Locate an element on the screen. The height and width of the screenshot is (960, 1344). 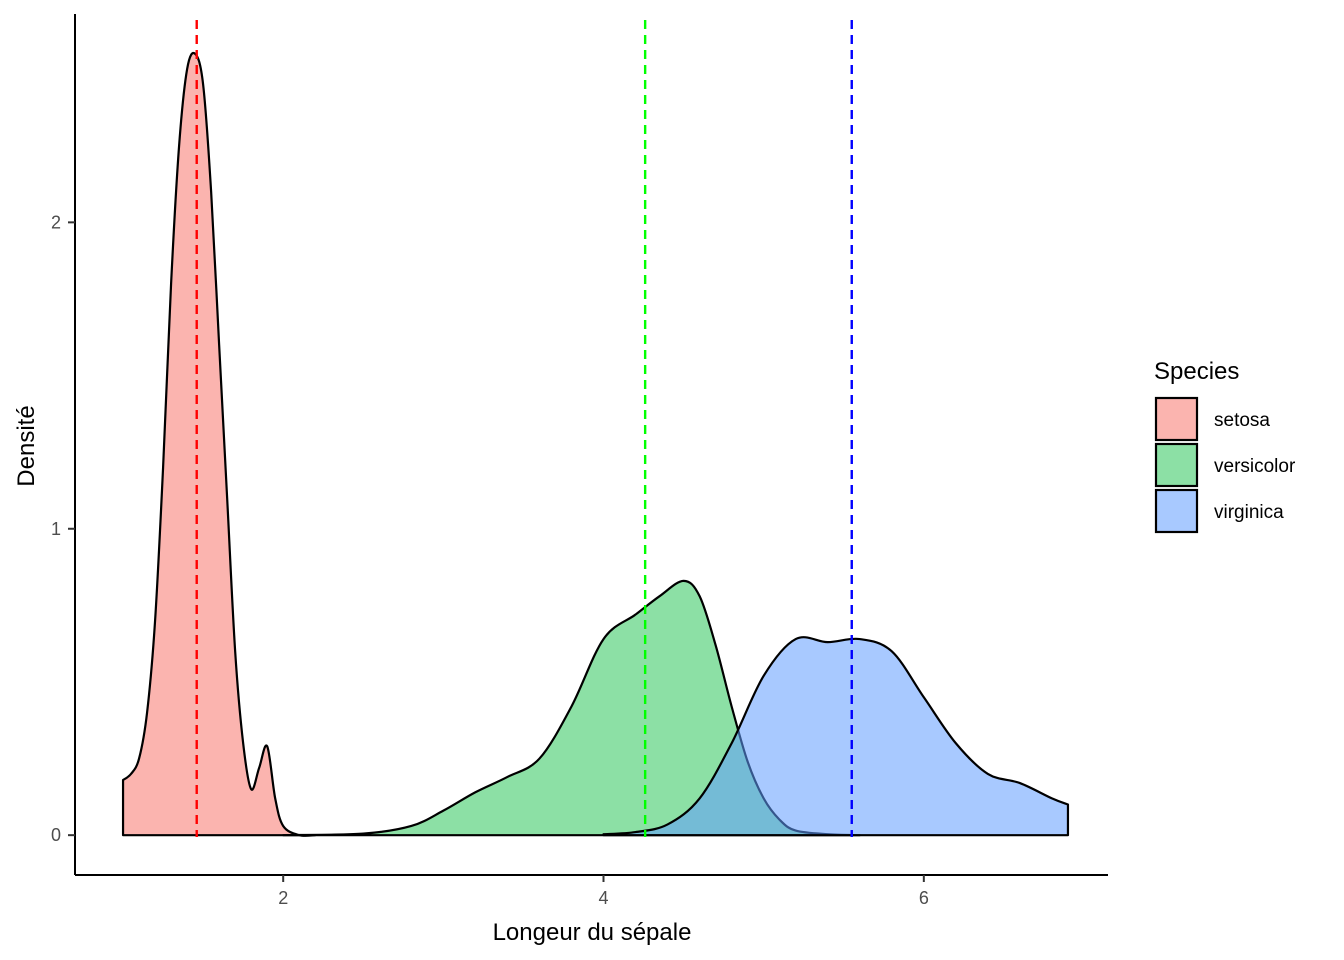
density-outline-setosa is located at coordinates (219, 444).